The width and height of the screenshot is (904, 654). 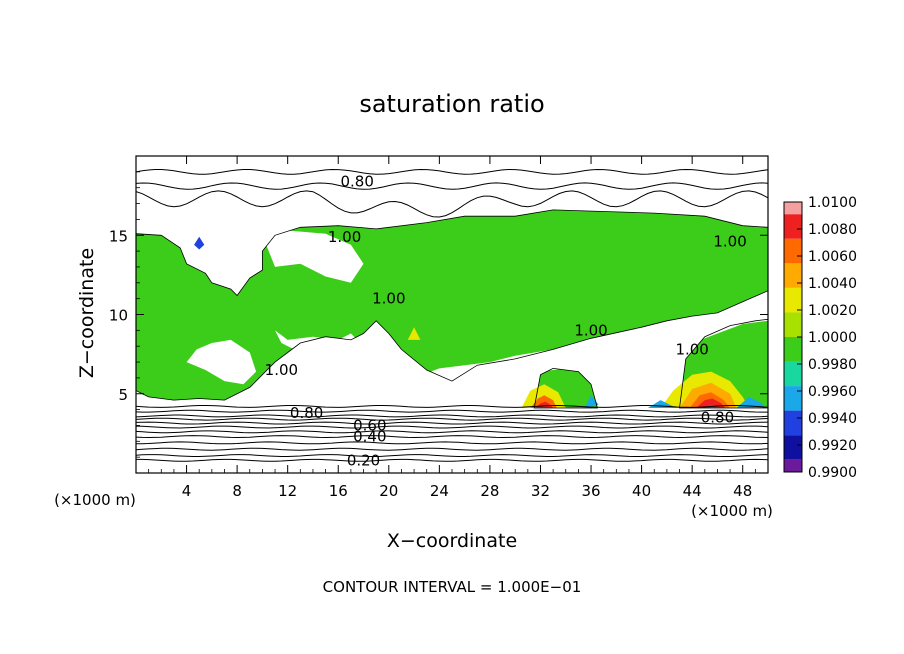 What do you see at coordinates (832, 446) in the screenshot?
I see `colorbar-label: 0.9920` at bounding box center [832, 446].